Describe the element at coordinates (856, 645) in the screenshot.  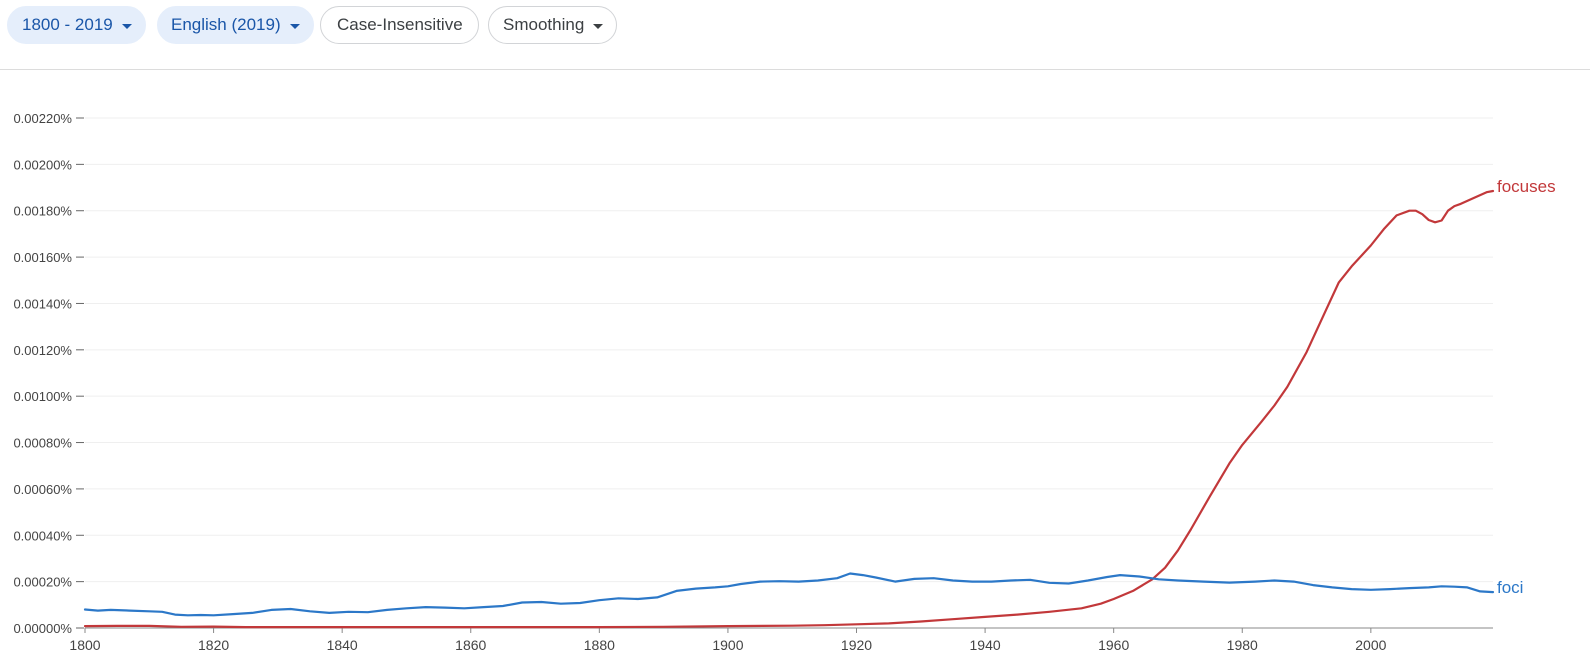
I see `x-tick-label: 1920` at that location.